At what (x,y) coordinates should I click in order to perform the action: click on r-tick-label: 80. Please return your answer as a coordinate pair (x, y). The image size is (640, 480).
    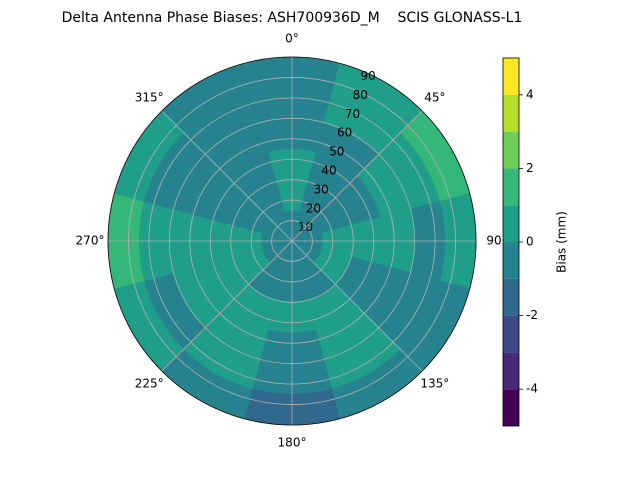
    Looking at the image, I should click on (360, 95).